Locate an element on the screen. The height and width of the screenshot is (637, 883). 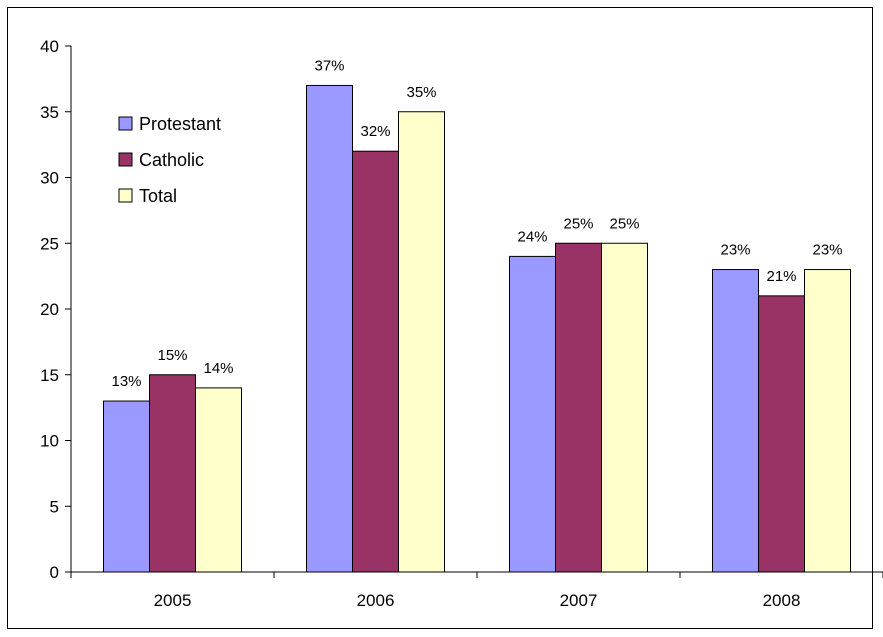
y-tick-label: 0 is located at coordinates (54, 572).